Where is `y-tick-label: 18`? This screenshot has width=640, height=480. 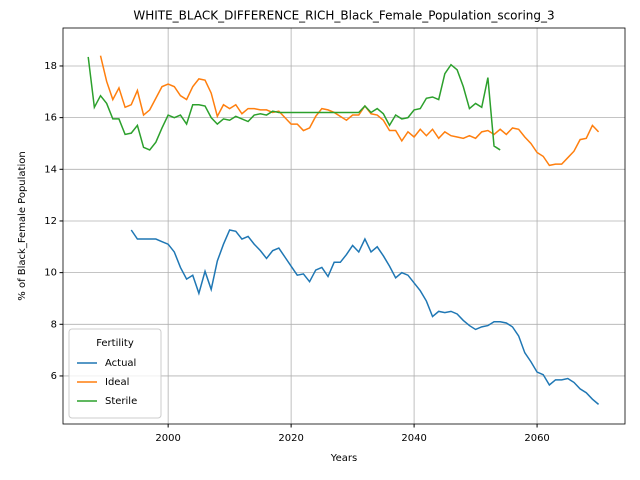 y-tick-label: 18 is located at coordinates (50, 66).